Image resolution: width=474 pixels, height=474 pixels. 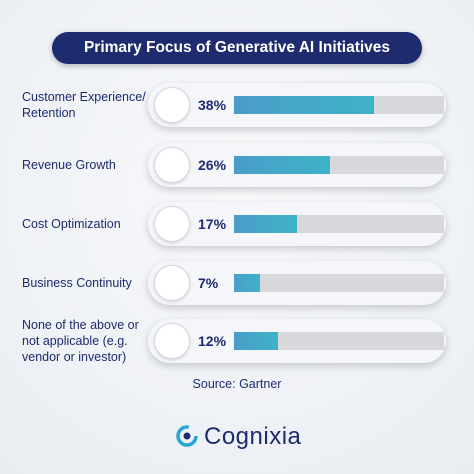 What do you see at coordinates (77, 283) in the screenshot?
I see `category-label: Business Continuity` at bounding box center [77, 283].